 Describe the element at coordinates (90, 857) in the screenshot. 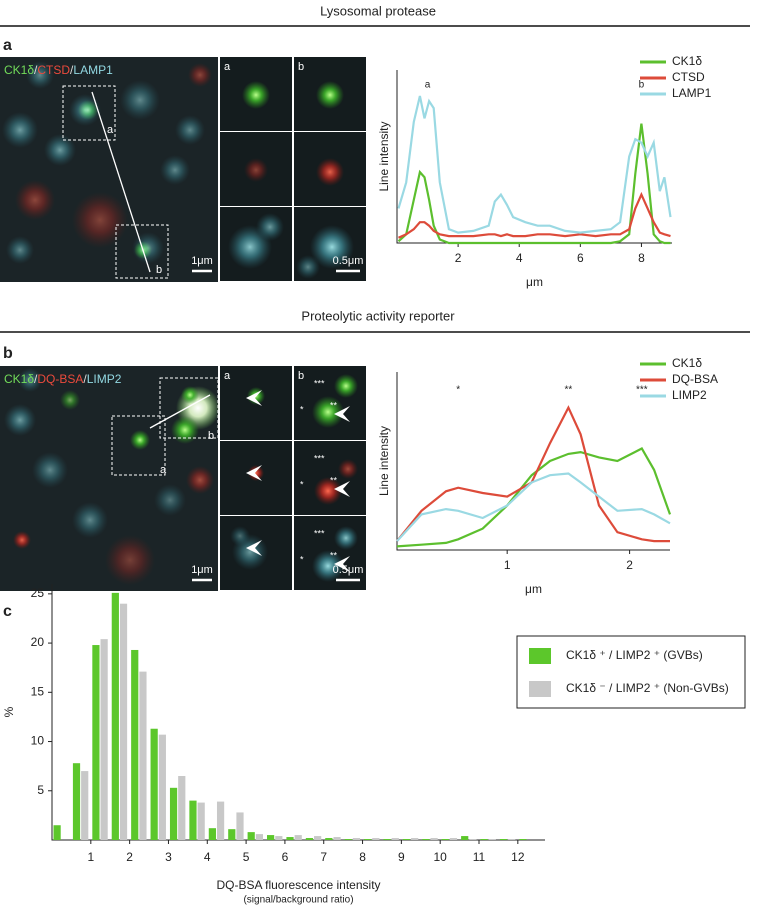

I see `x-tick-label: 1` at that location.